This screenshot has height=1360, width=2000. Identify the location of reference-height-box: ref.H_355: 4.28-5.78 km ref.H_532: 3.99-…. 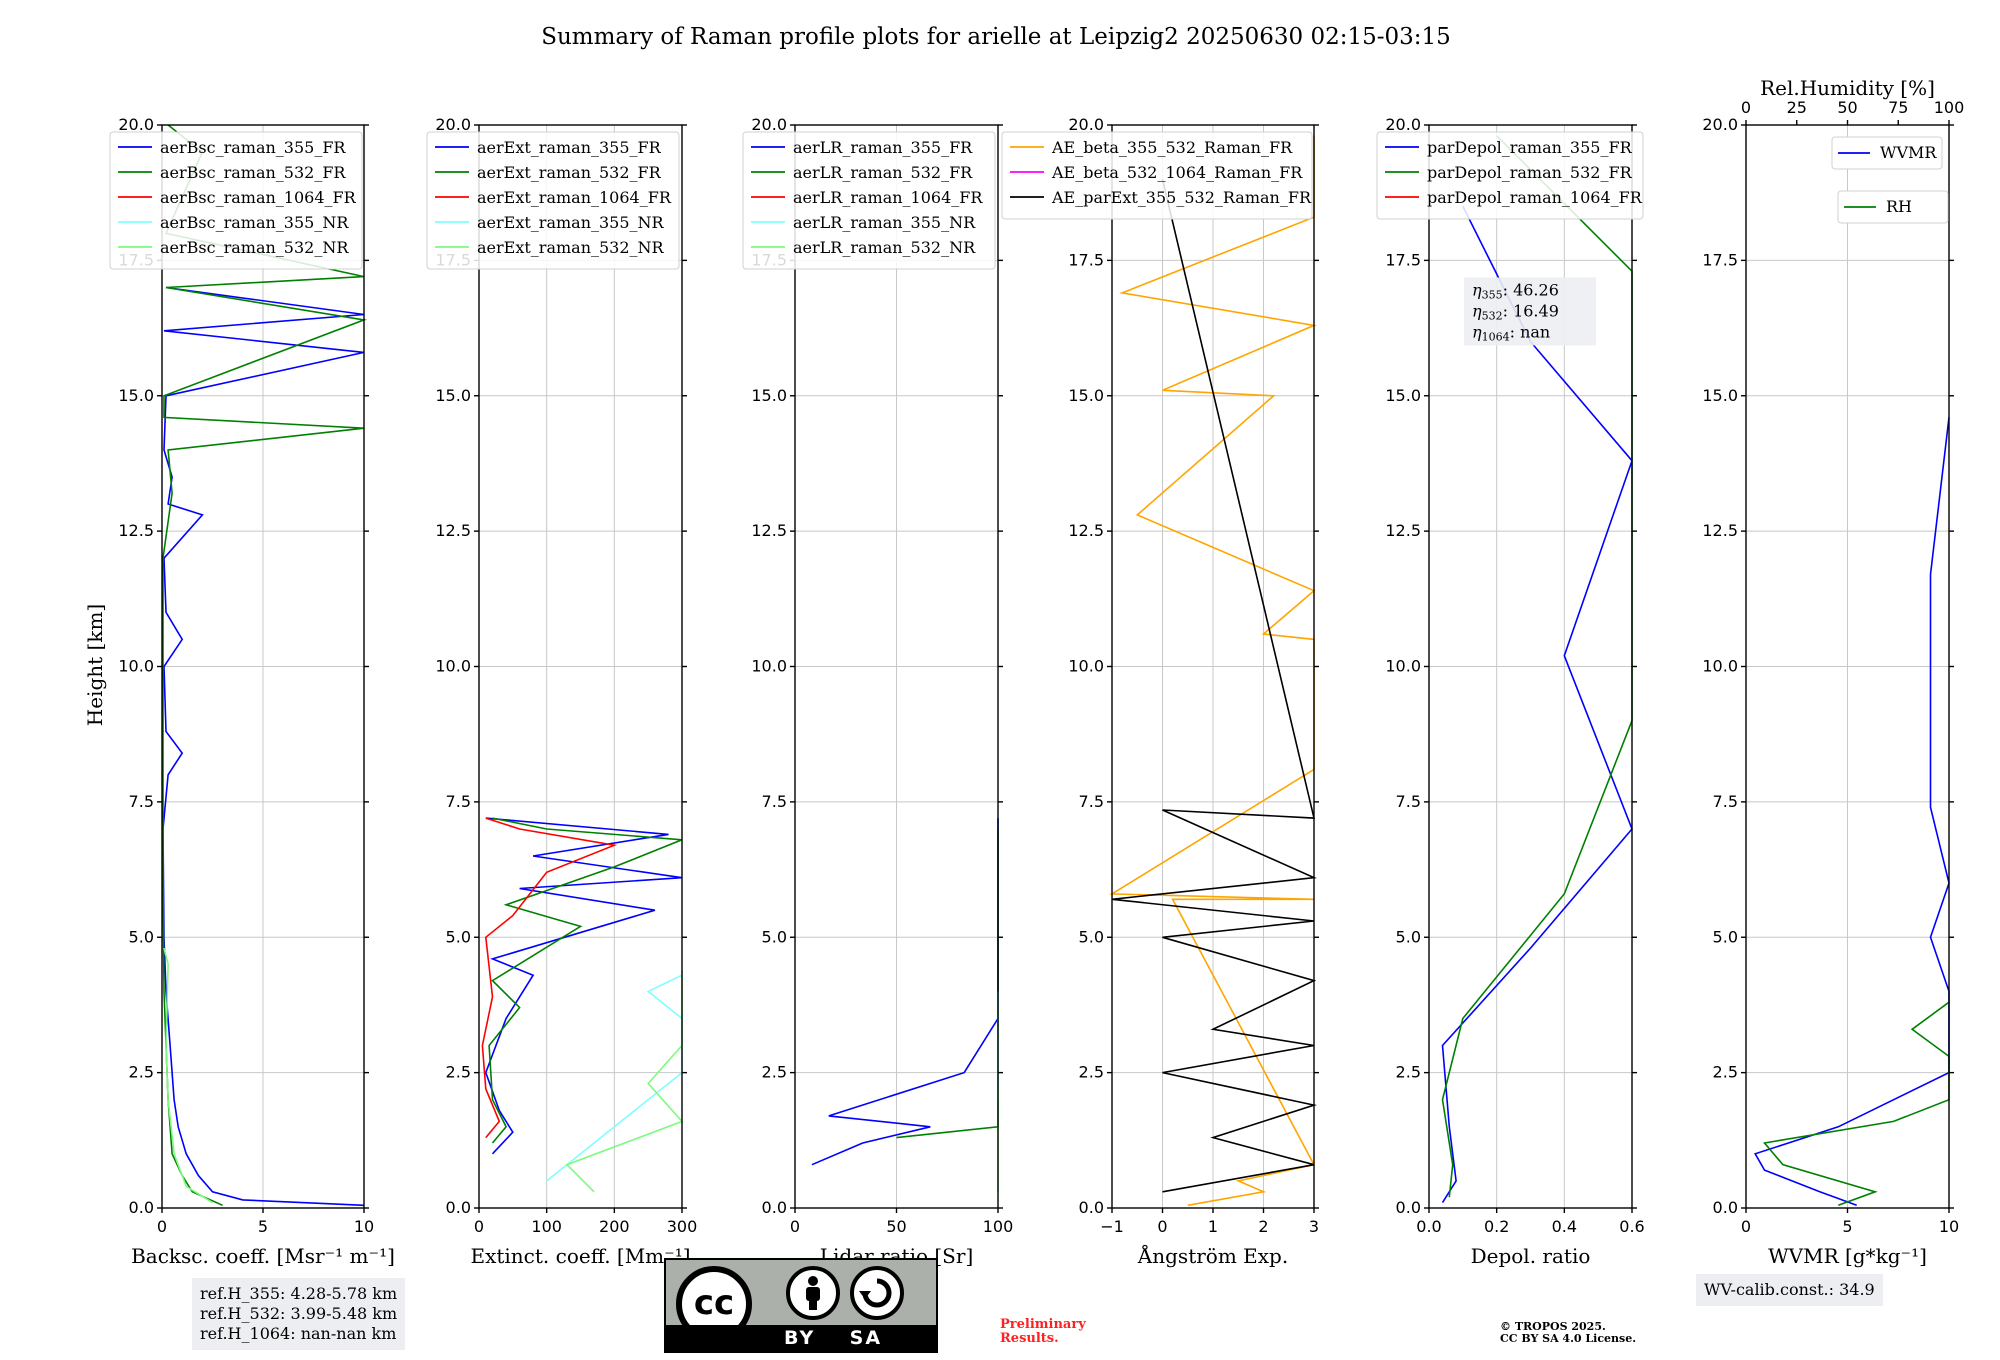
(299, 1314).